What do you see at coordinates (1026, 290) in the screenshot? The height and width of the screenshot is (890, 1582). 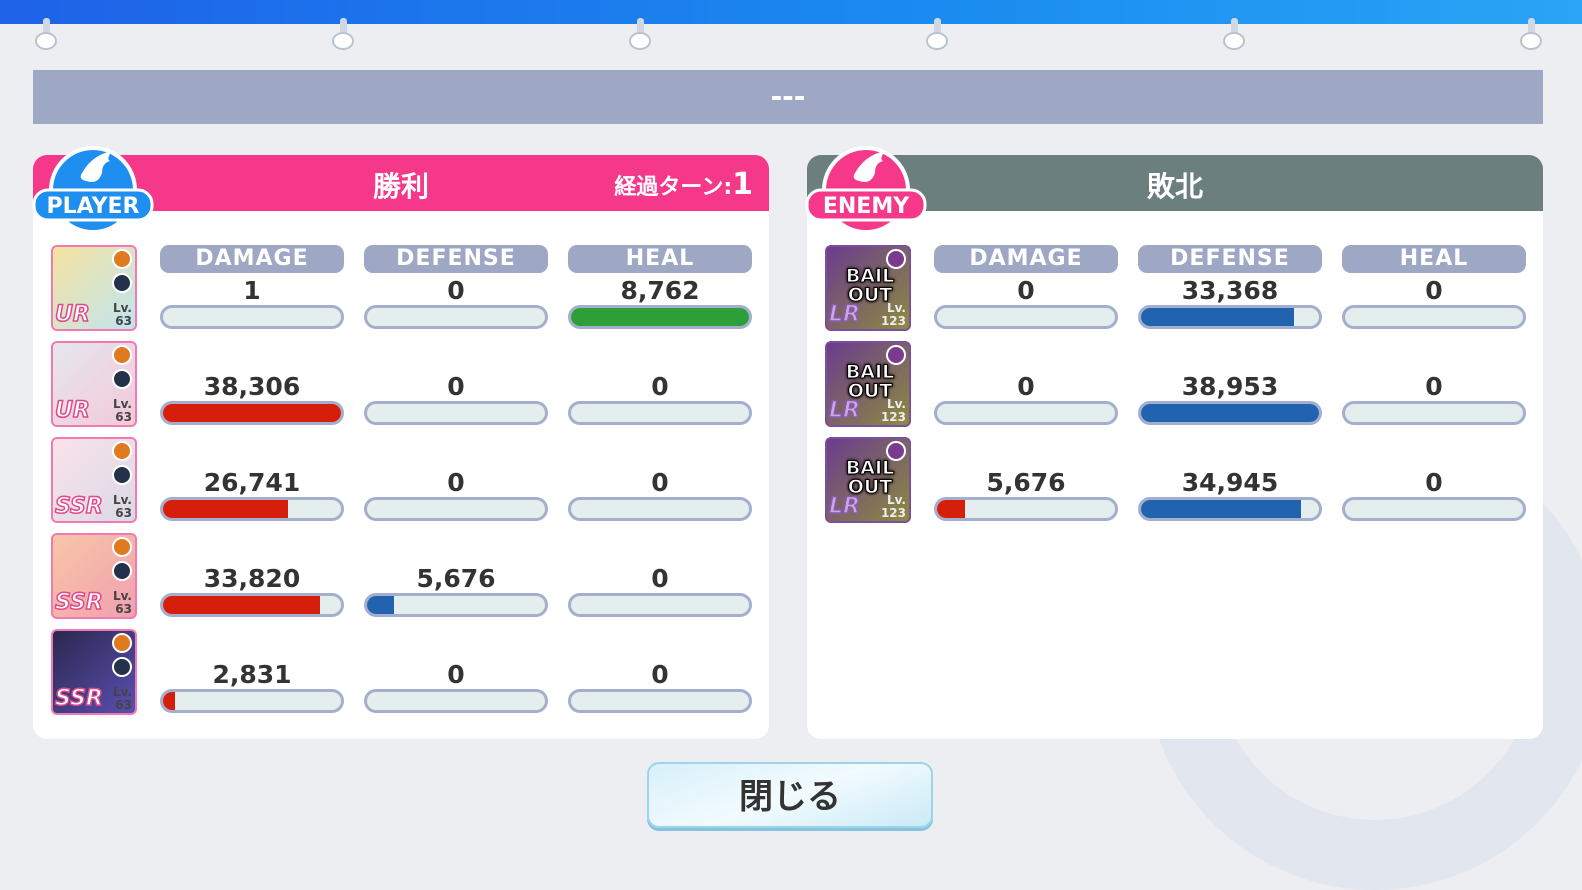 I see `damage-value: 0` at bounding box center [1026, 290].